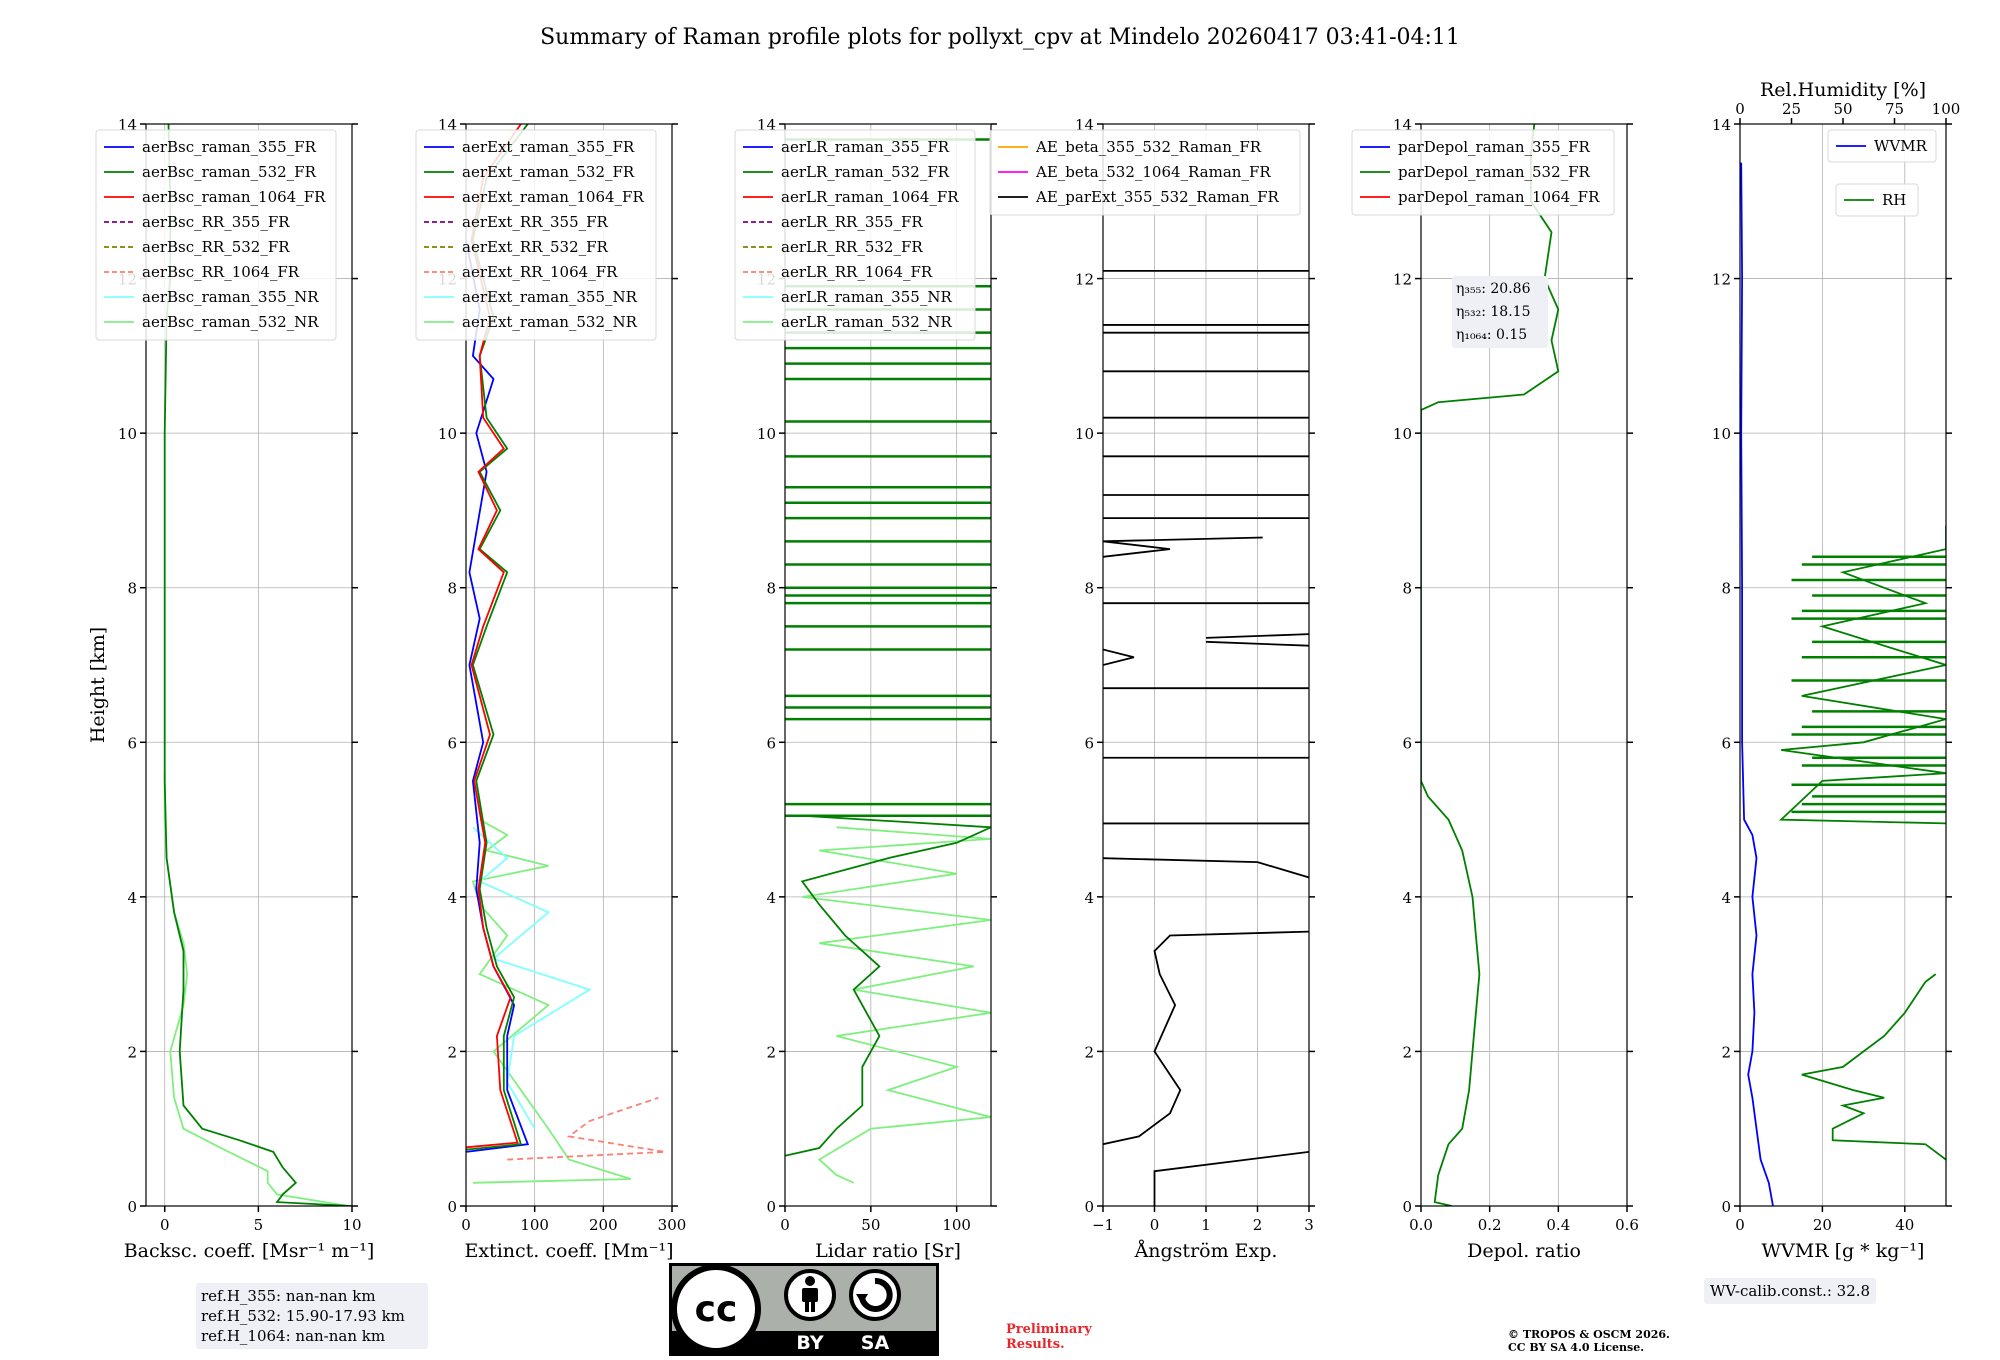 This screenshot has width=2000, height=1360. What do you see at coordinates (1843, 1251) in the screenshot?
I see `x-axis-label: WVMR [g * kg⁻¹]` at bounding box center [1843, 1251].